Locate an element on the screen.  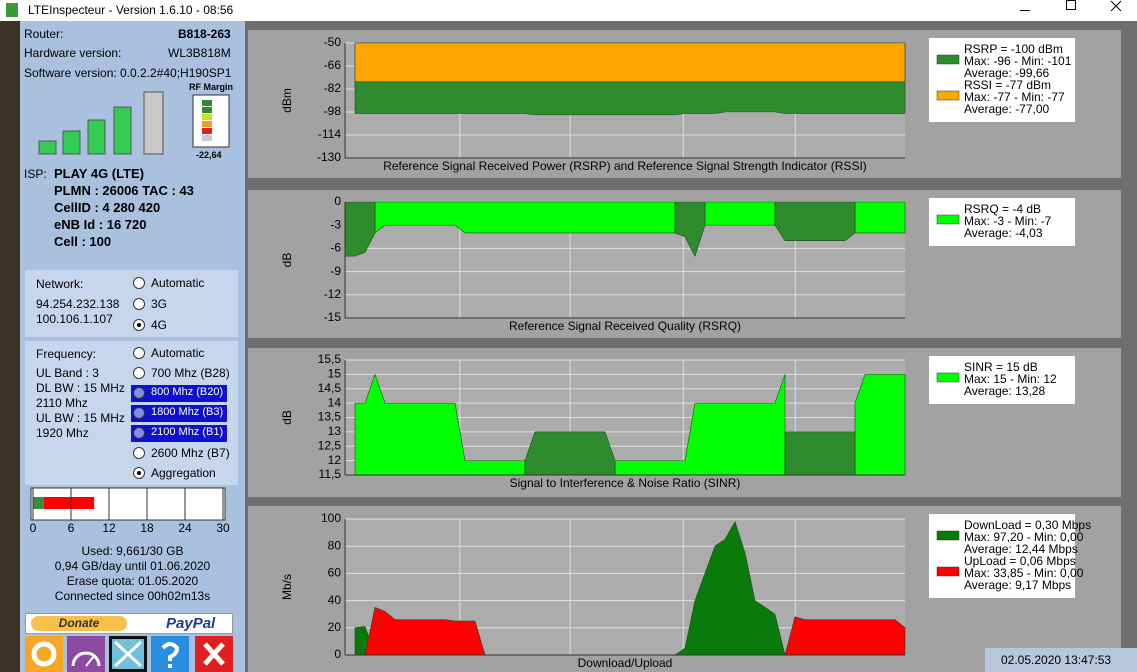
y-tick-label: -98 is located at coordinates (333, 111).